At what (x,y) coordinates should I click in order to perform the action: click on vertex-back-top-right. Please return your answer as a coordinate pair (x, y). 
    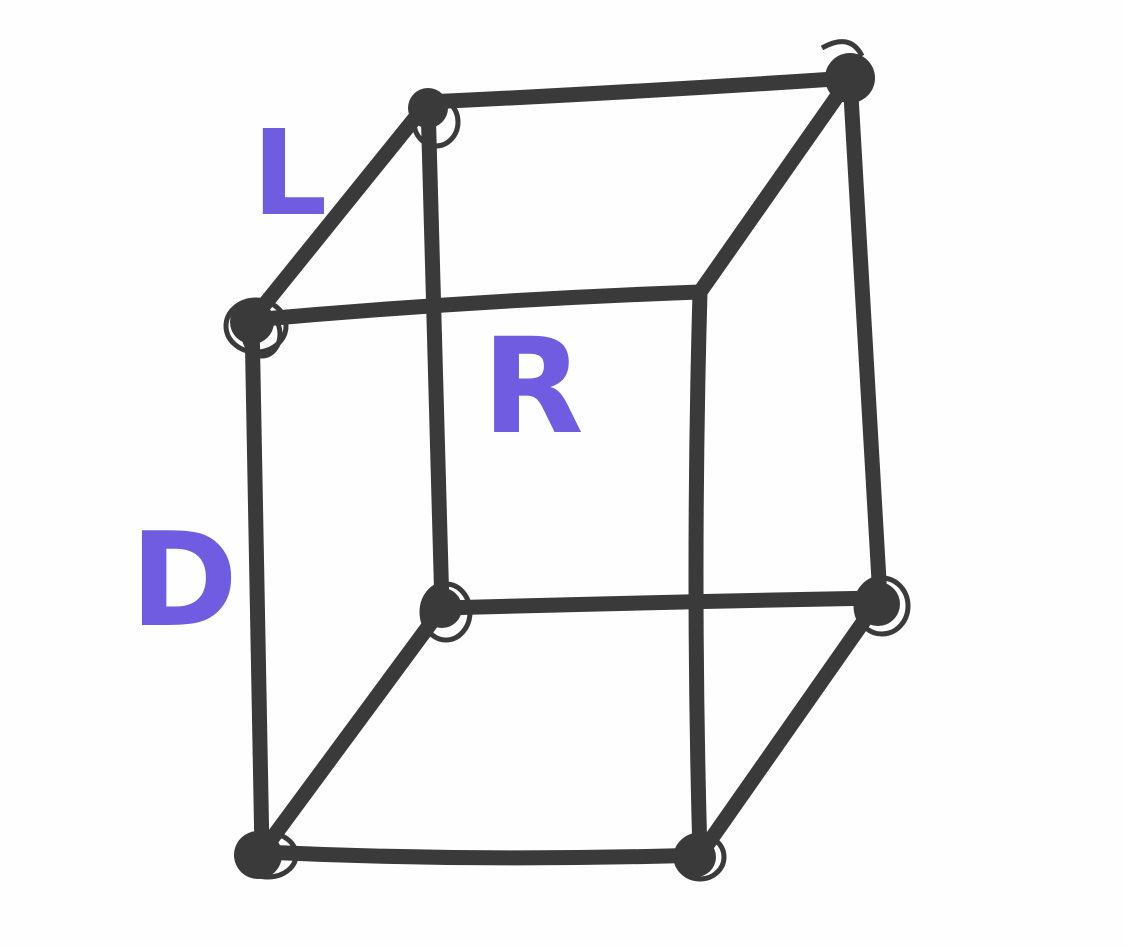
    Looking at the image, I should click on (847, 71).